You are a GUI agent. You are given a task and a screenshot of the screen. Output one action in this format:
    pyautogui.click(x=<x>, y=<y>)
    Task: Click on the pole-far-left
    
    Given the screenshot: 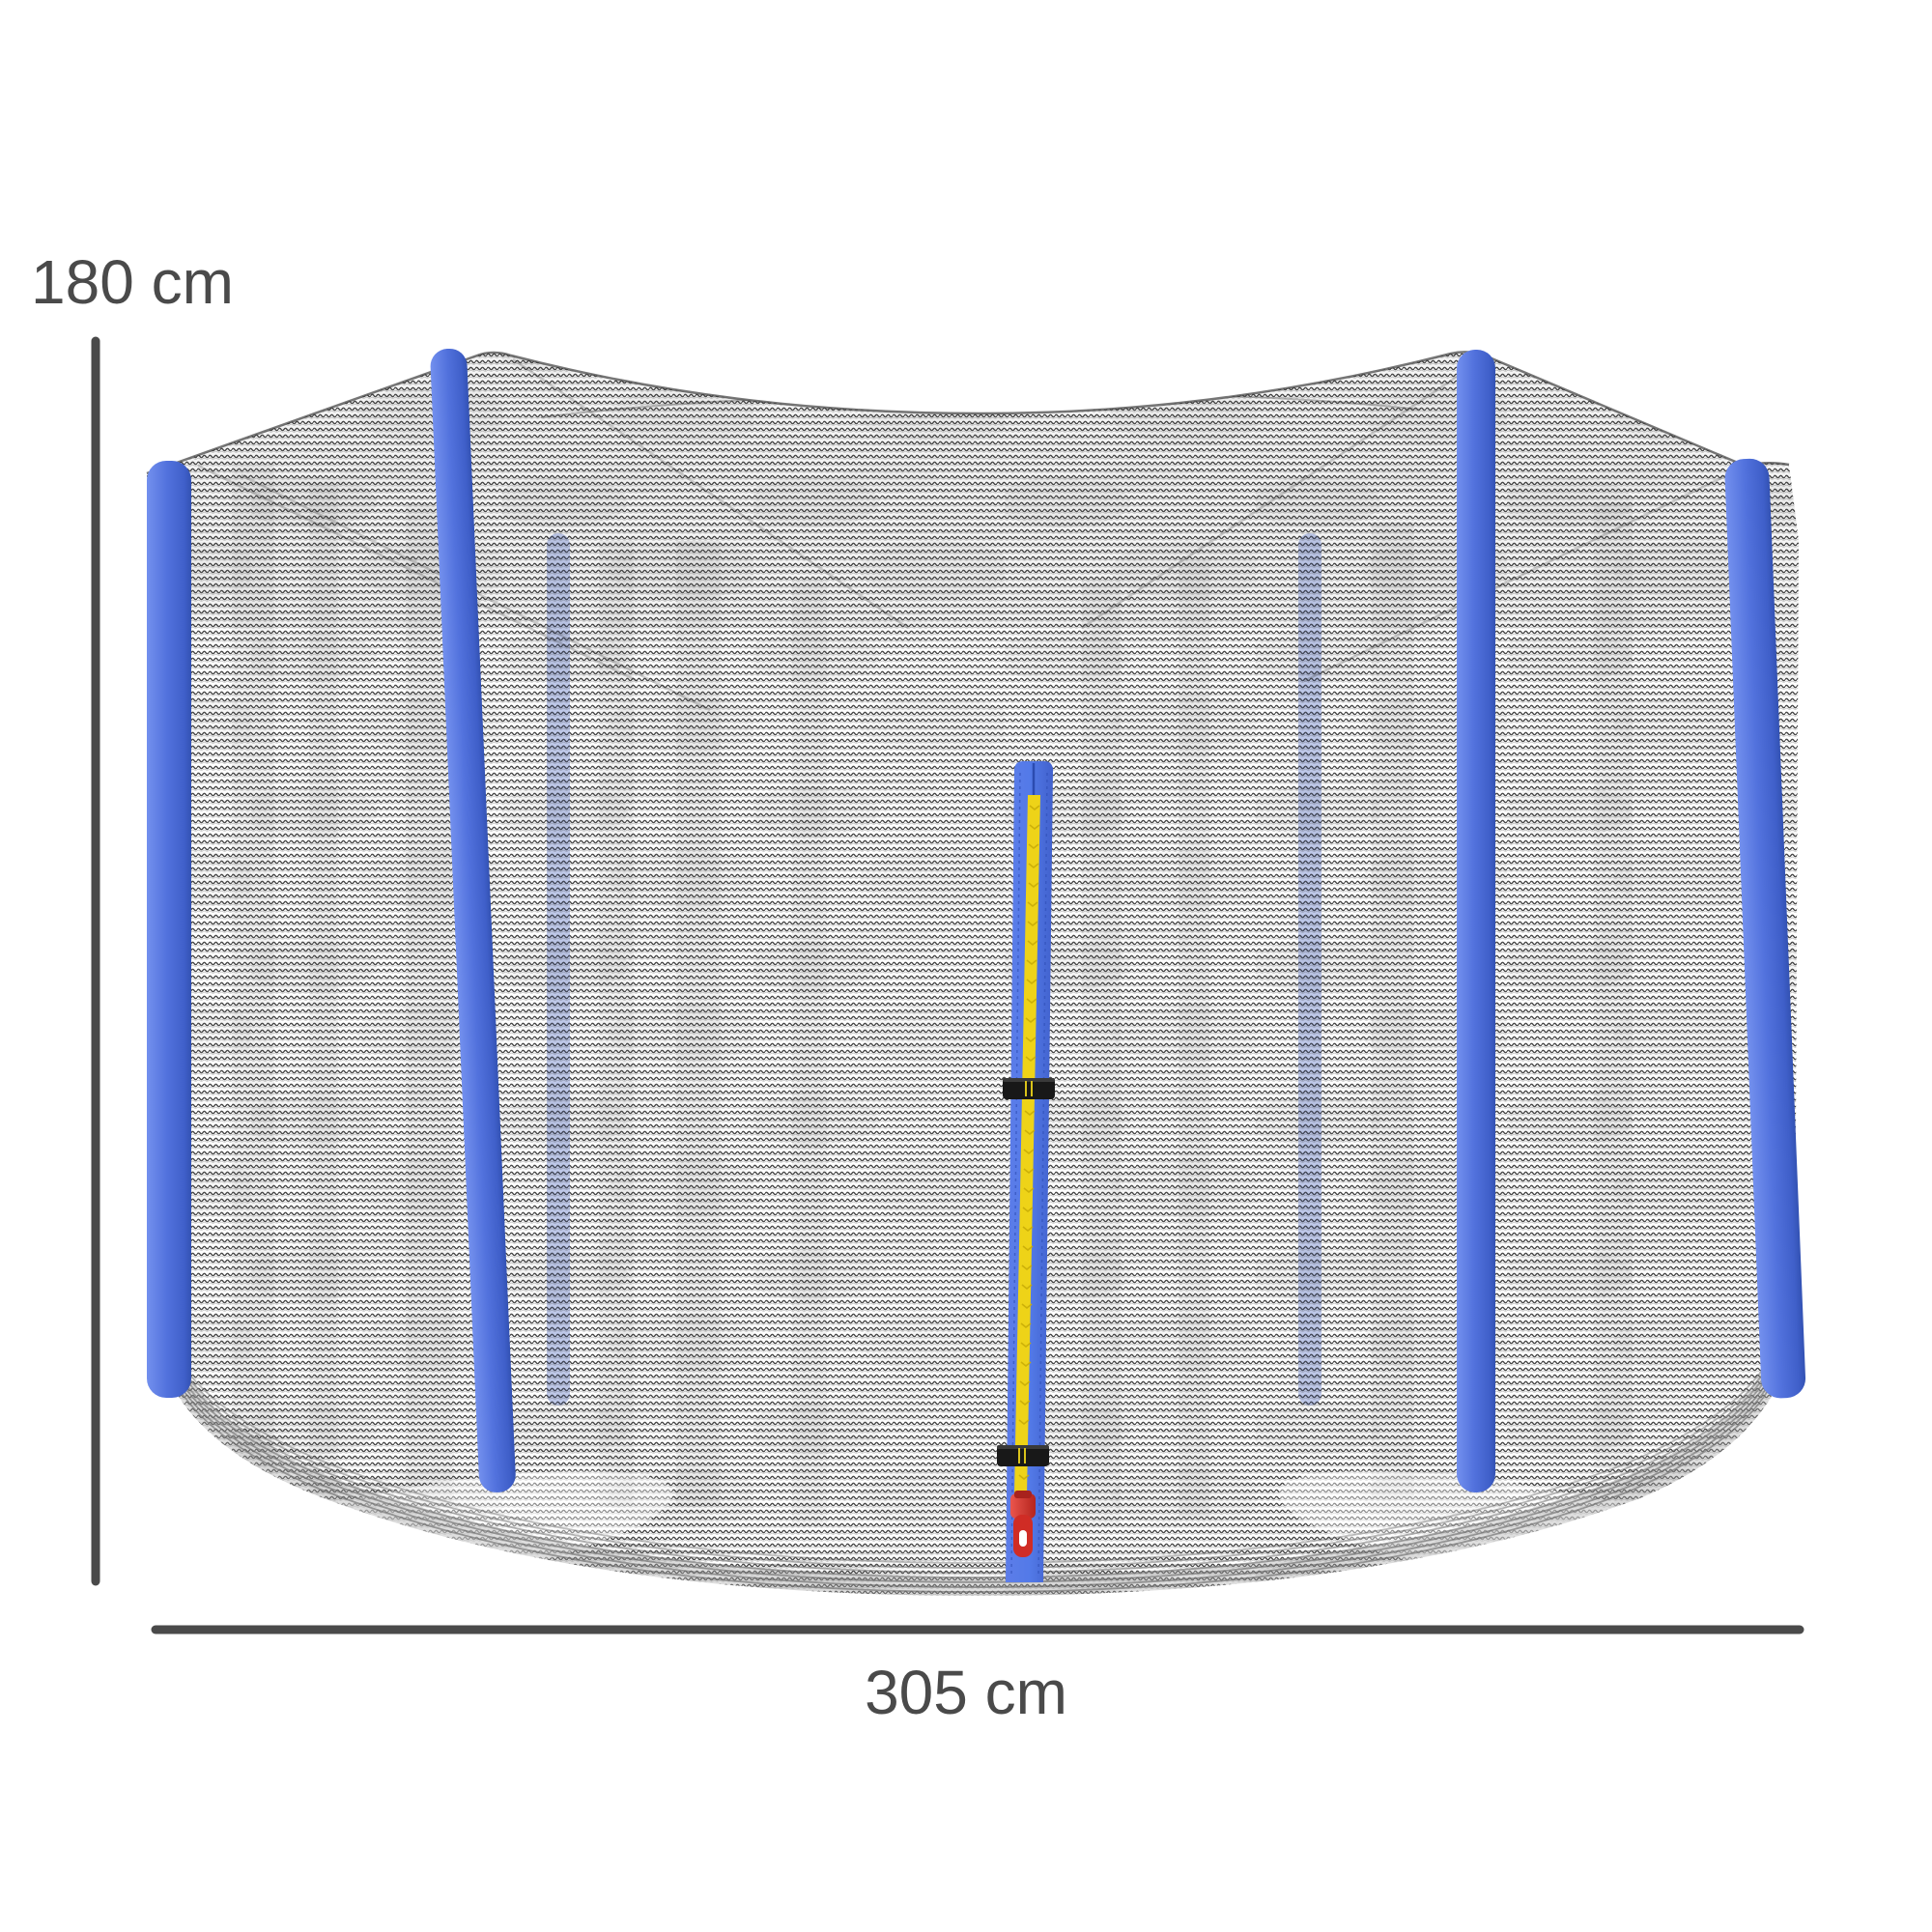 What is the action you would take?
    pyautogui.click(x=169, y=929)
    